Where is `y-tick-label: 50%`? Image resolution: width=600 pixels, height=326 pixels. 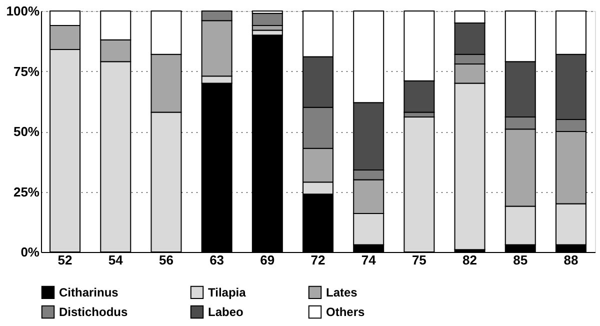
y-tick-label: 50% is located at coordinates (26, 131).